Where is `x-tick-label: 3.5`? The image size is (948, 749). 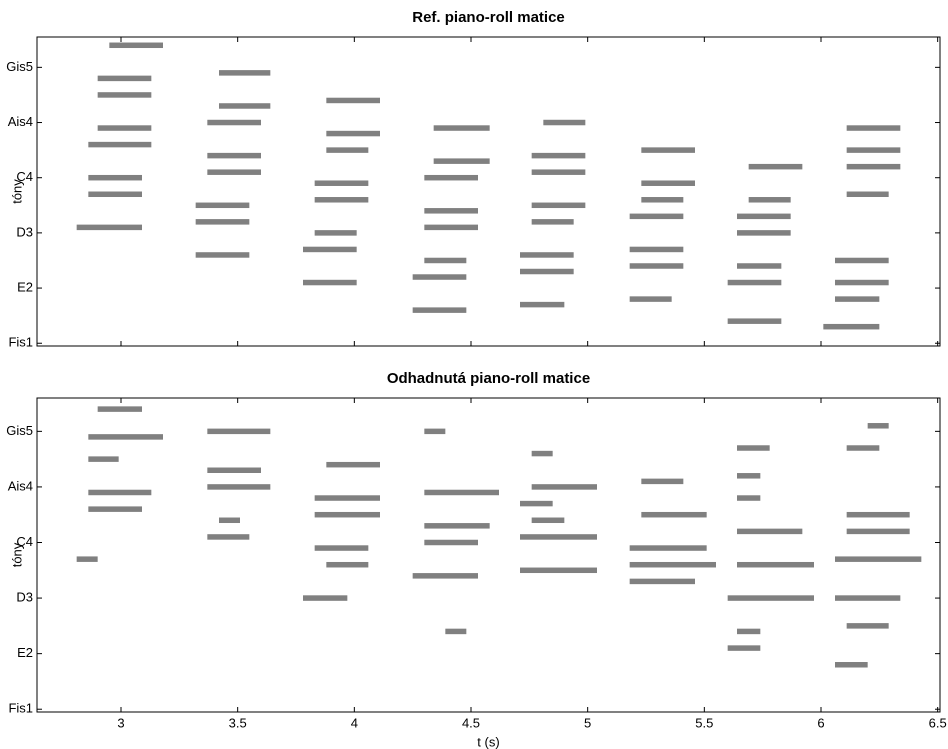 x-tick-label: 3.5 is located at coordinates (238, 722).